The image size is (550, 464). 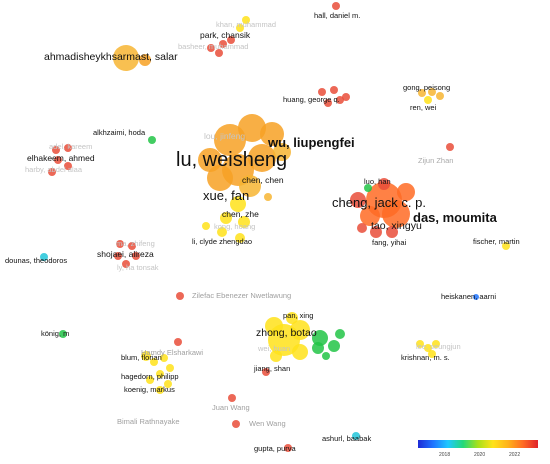 What do you see at coordinates (436, 160) in the screenshot?
I see `author-label: Zijun Zhan` at bounding box center [436, 160].